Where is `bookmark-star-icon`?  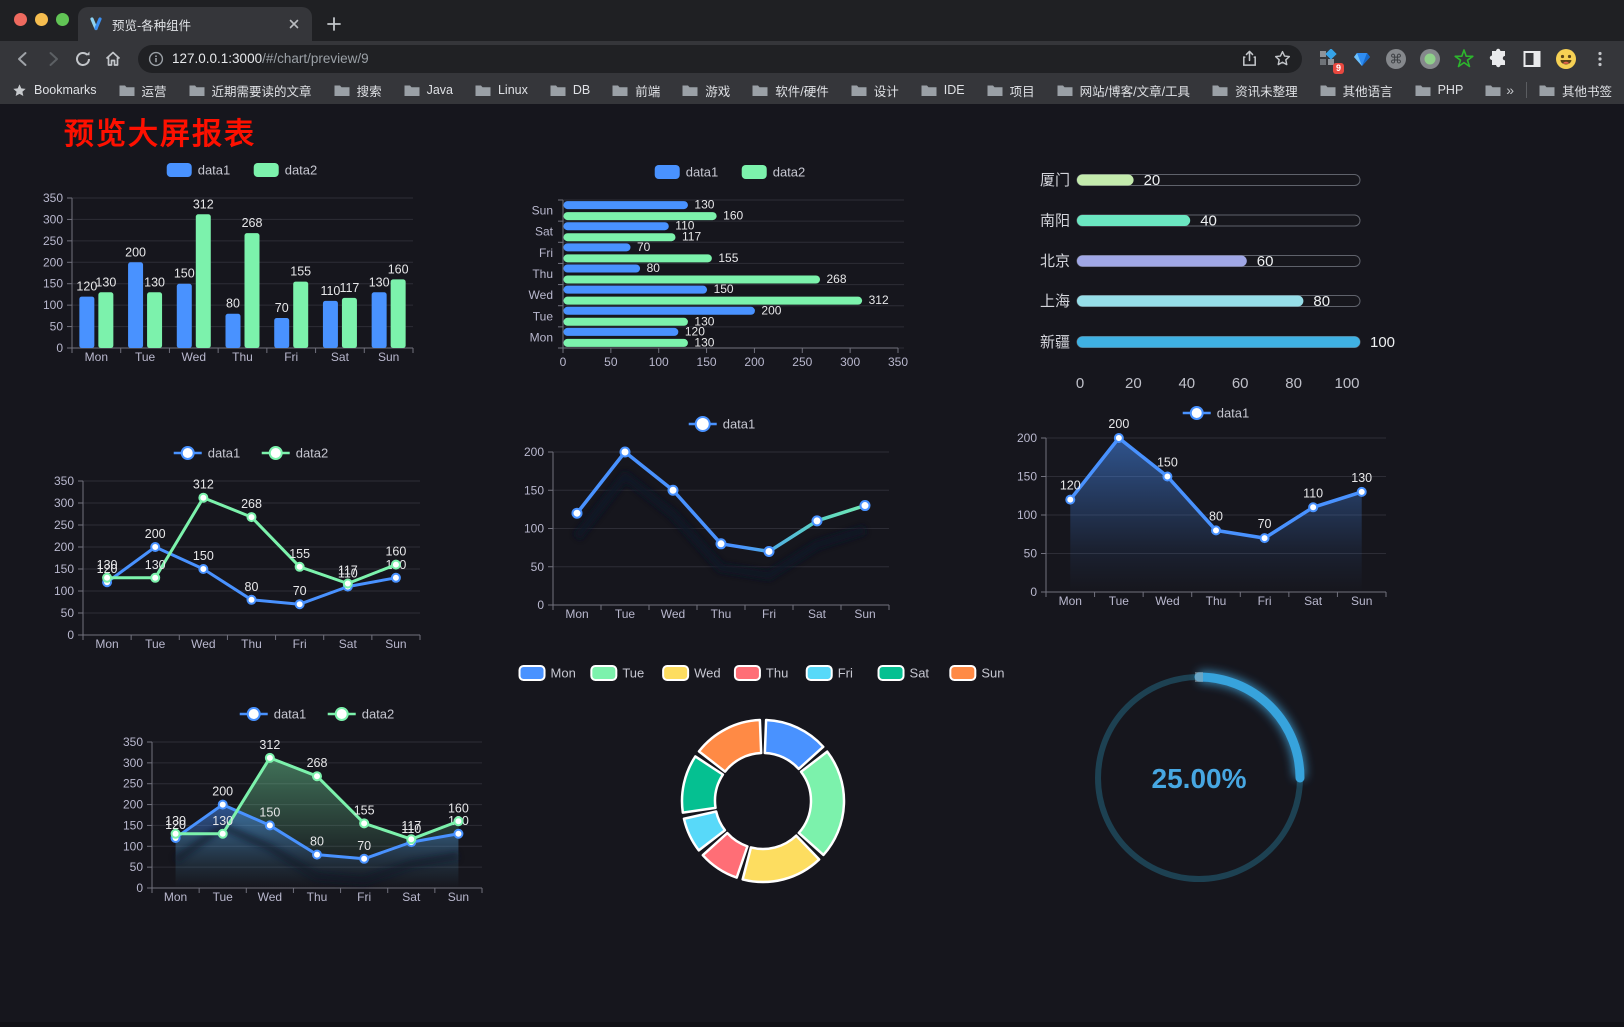 bookmark-star-icon is located at coordinates (1282, 58).